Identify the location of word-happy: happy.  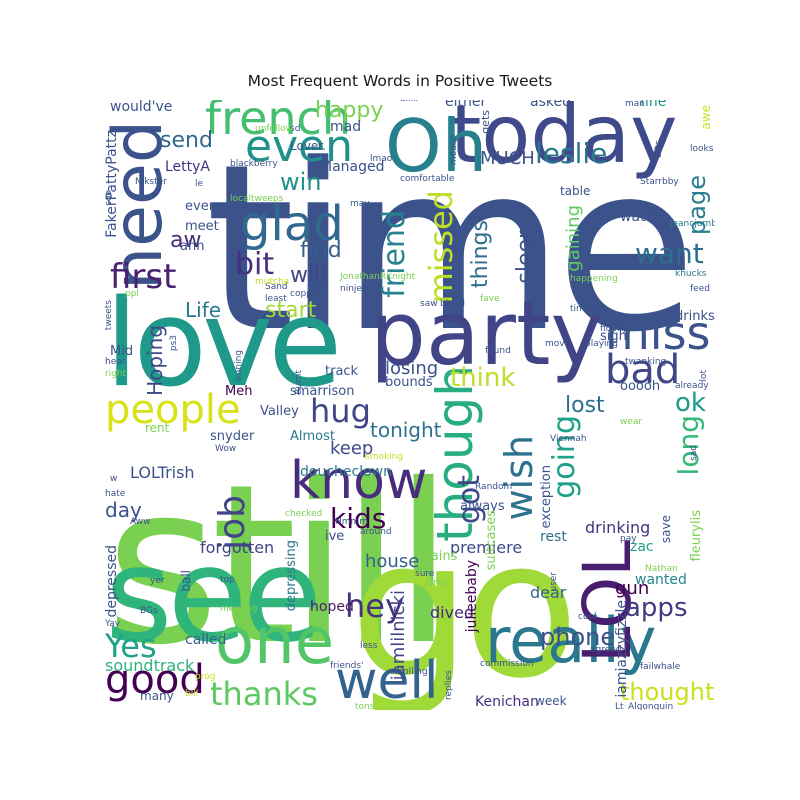
(349, 111).